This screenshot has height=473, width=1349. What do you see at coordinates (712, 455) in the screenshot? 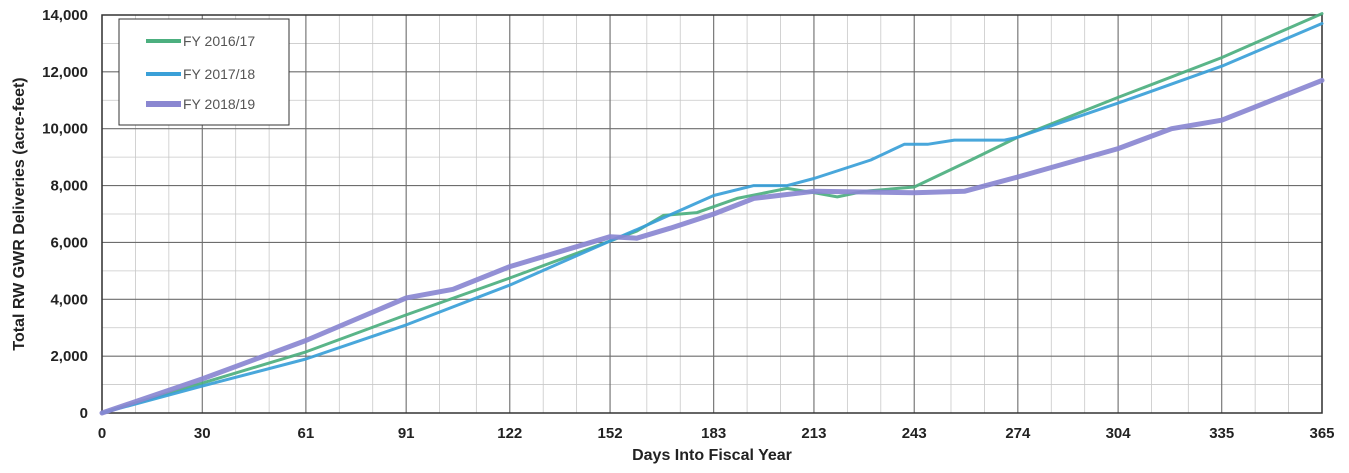
I see `x-axis-title: Days Into Fiscal Year` at bounding box center [712, 455].